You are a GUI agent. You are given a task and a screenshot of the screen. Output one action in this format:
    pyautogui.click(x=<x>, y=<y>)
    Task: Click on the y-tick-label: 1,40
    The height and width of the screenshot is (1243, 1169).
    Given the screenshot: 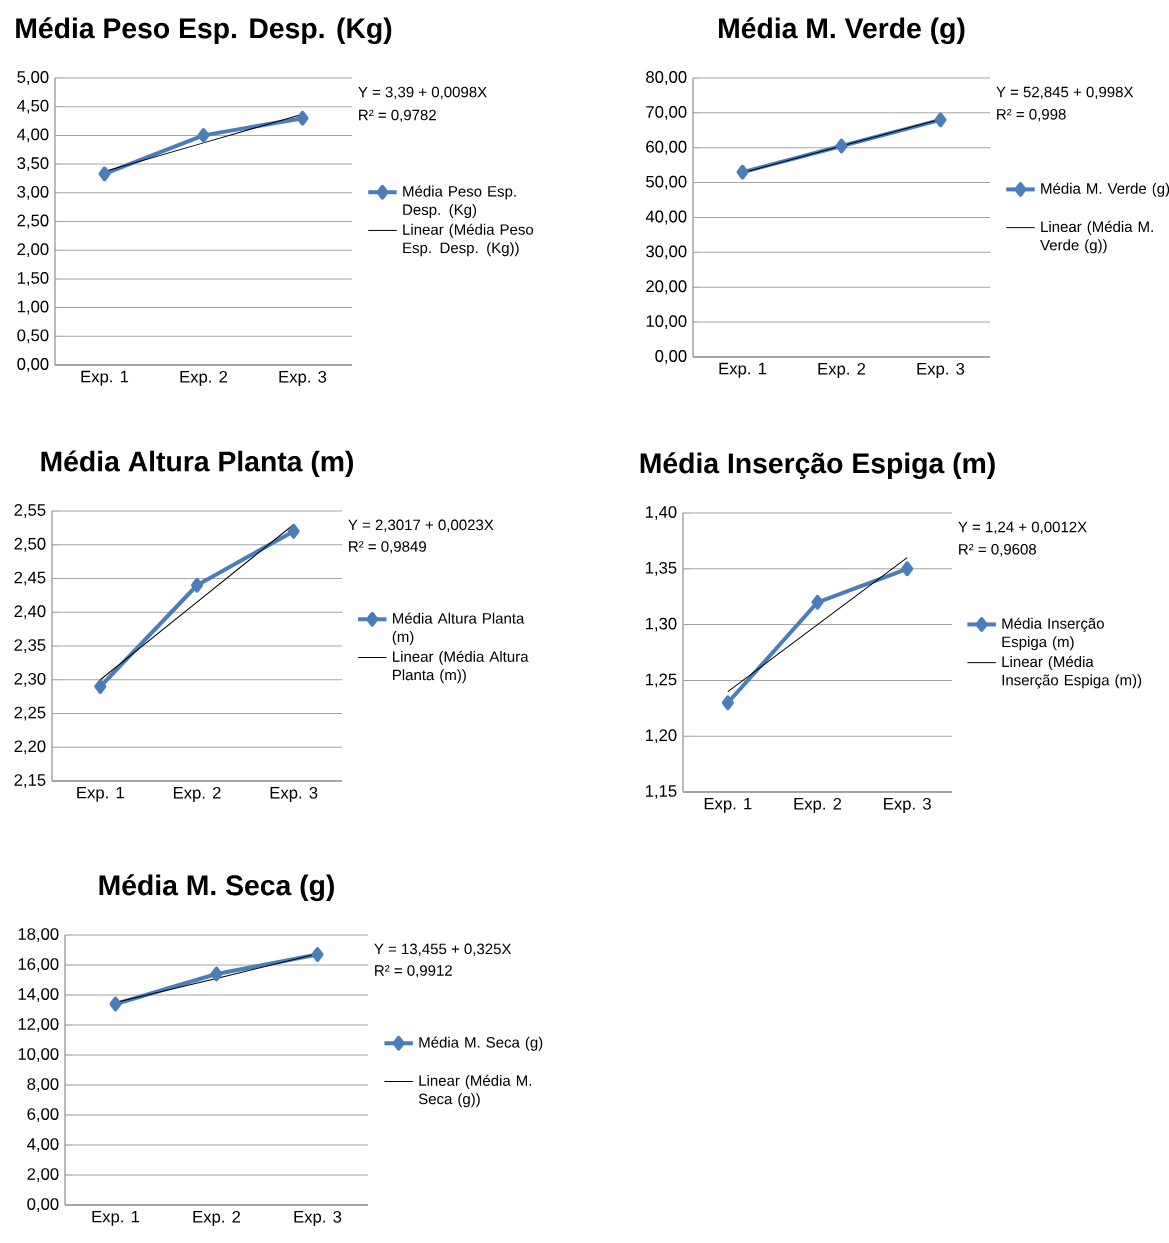 What is the action you would take?
    pyautogui.click(x=661, y=513)
    